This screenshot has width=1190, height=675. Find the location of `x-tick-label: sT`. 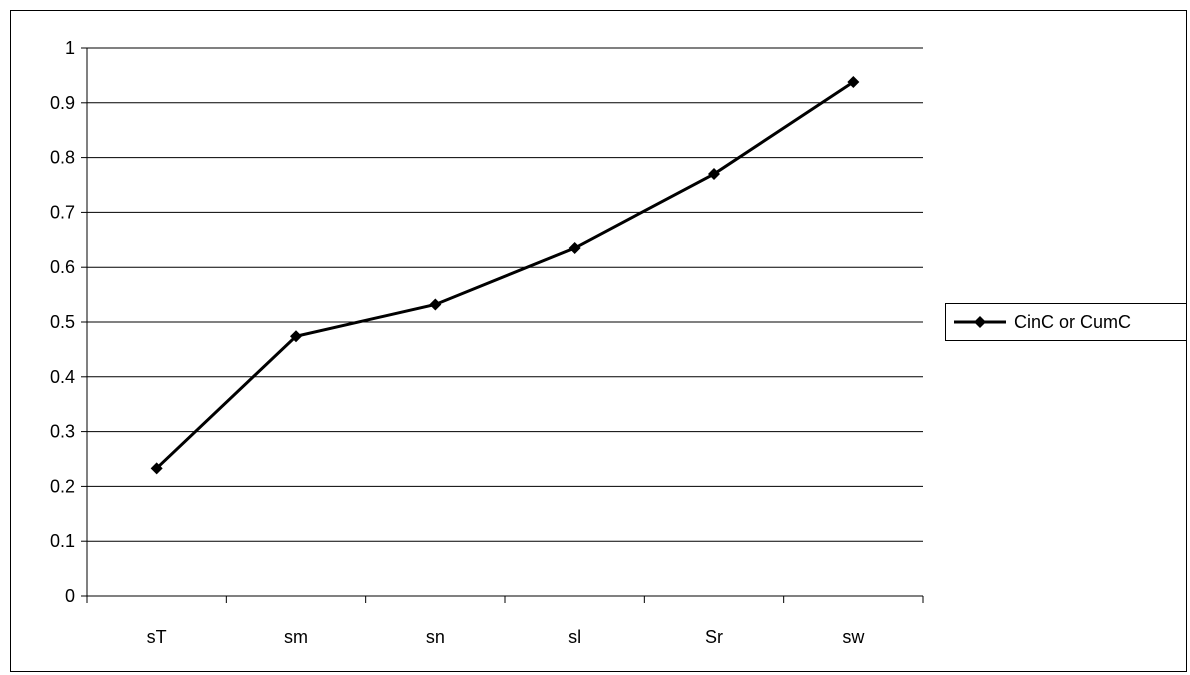

x-tick-label: sT is located at coordinates (157, 637).